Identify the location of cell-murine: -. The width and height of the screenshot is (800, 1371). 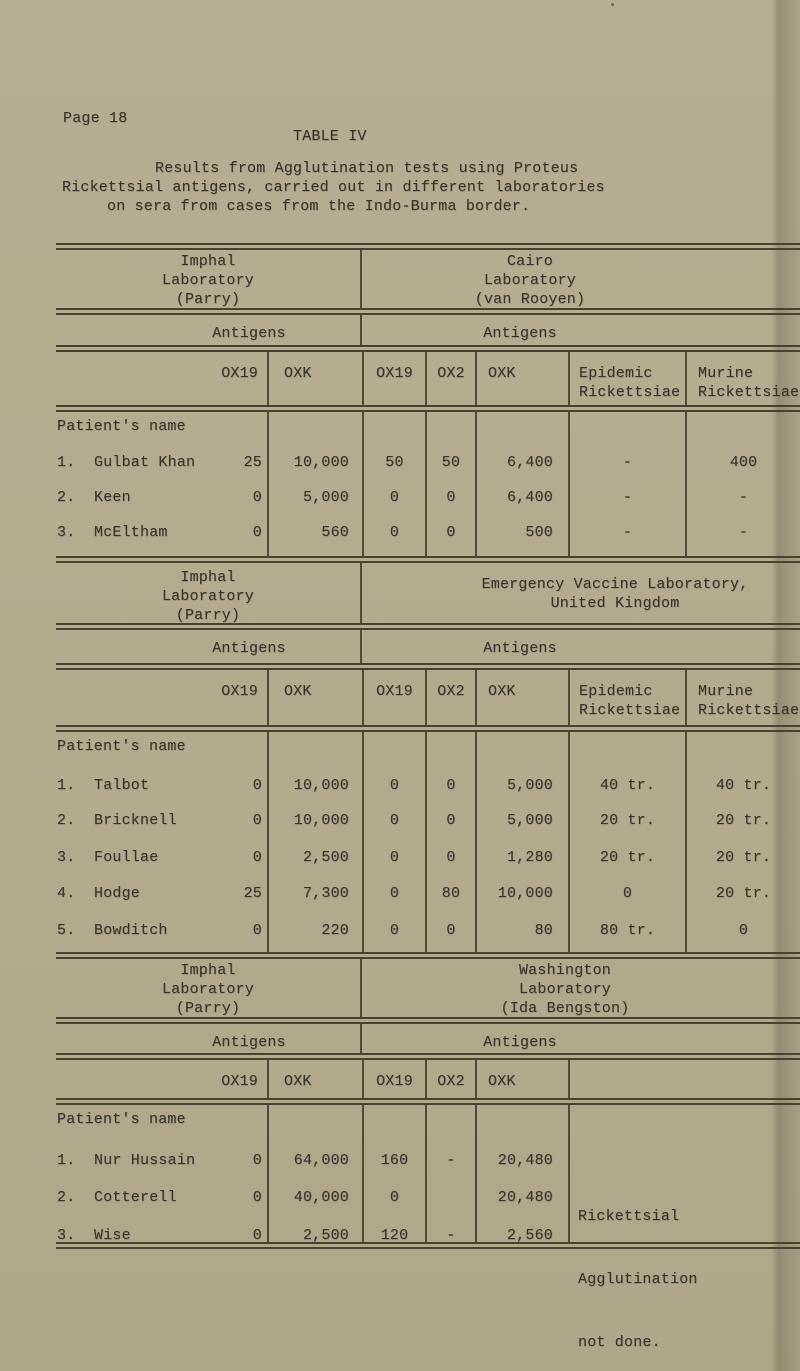
(742, 494).